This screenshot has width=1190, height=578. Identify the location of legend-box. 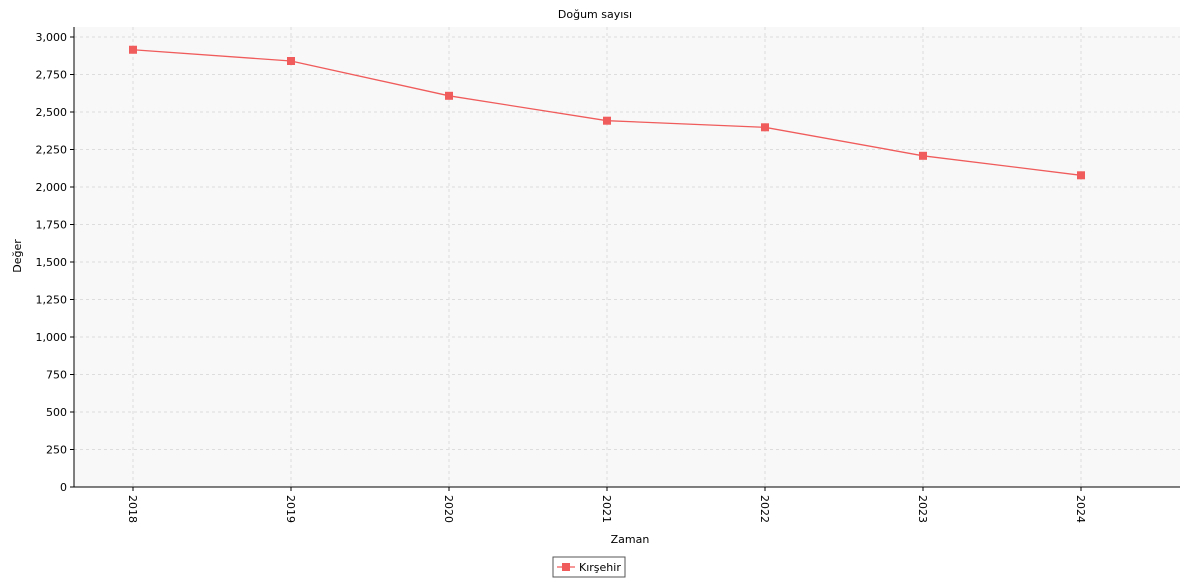
(589, 567).